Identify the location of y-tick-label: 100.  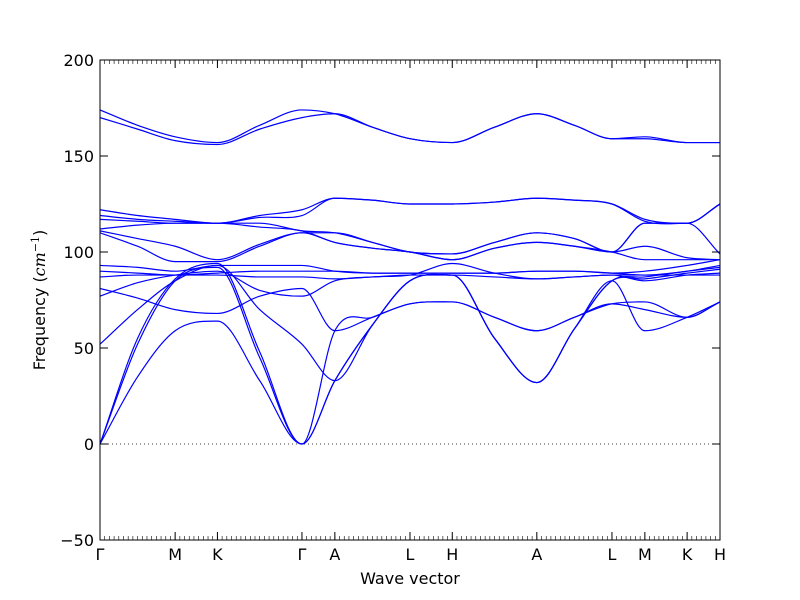
(78, 252).